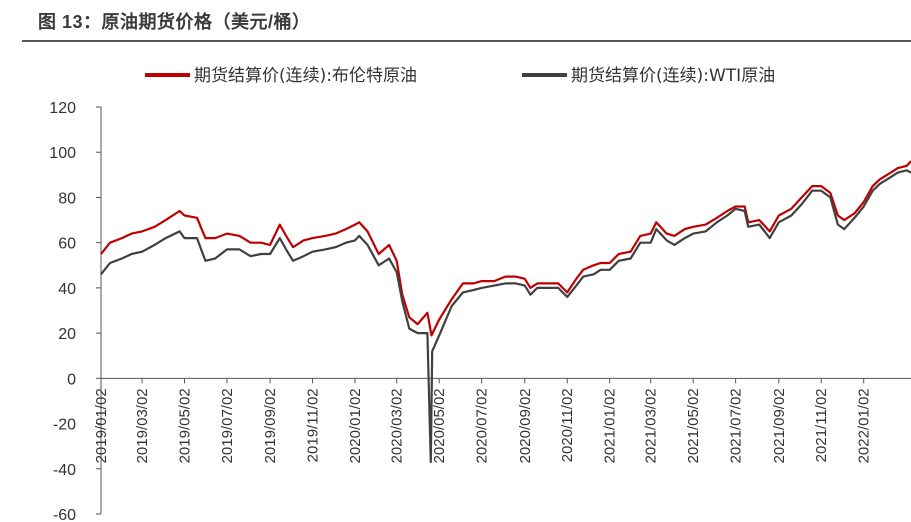 The image size is (911, 522). What do you see at coordinates (610, 425) in the screenshot?
I see `x-tick-label: 2021/01/02` at bounding box center [610, 425].